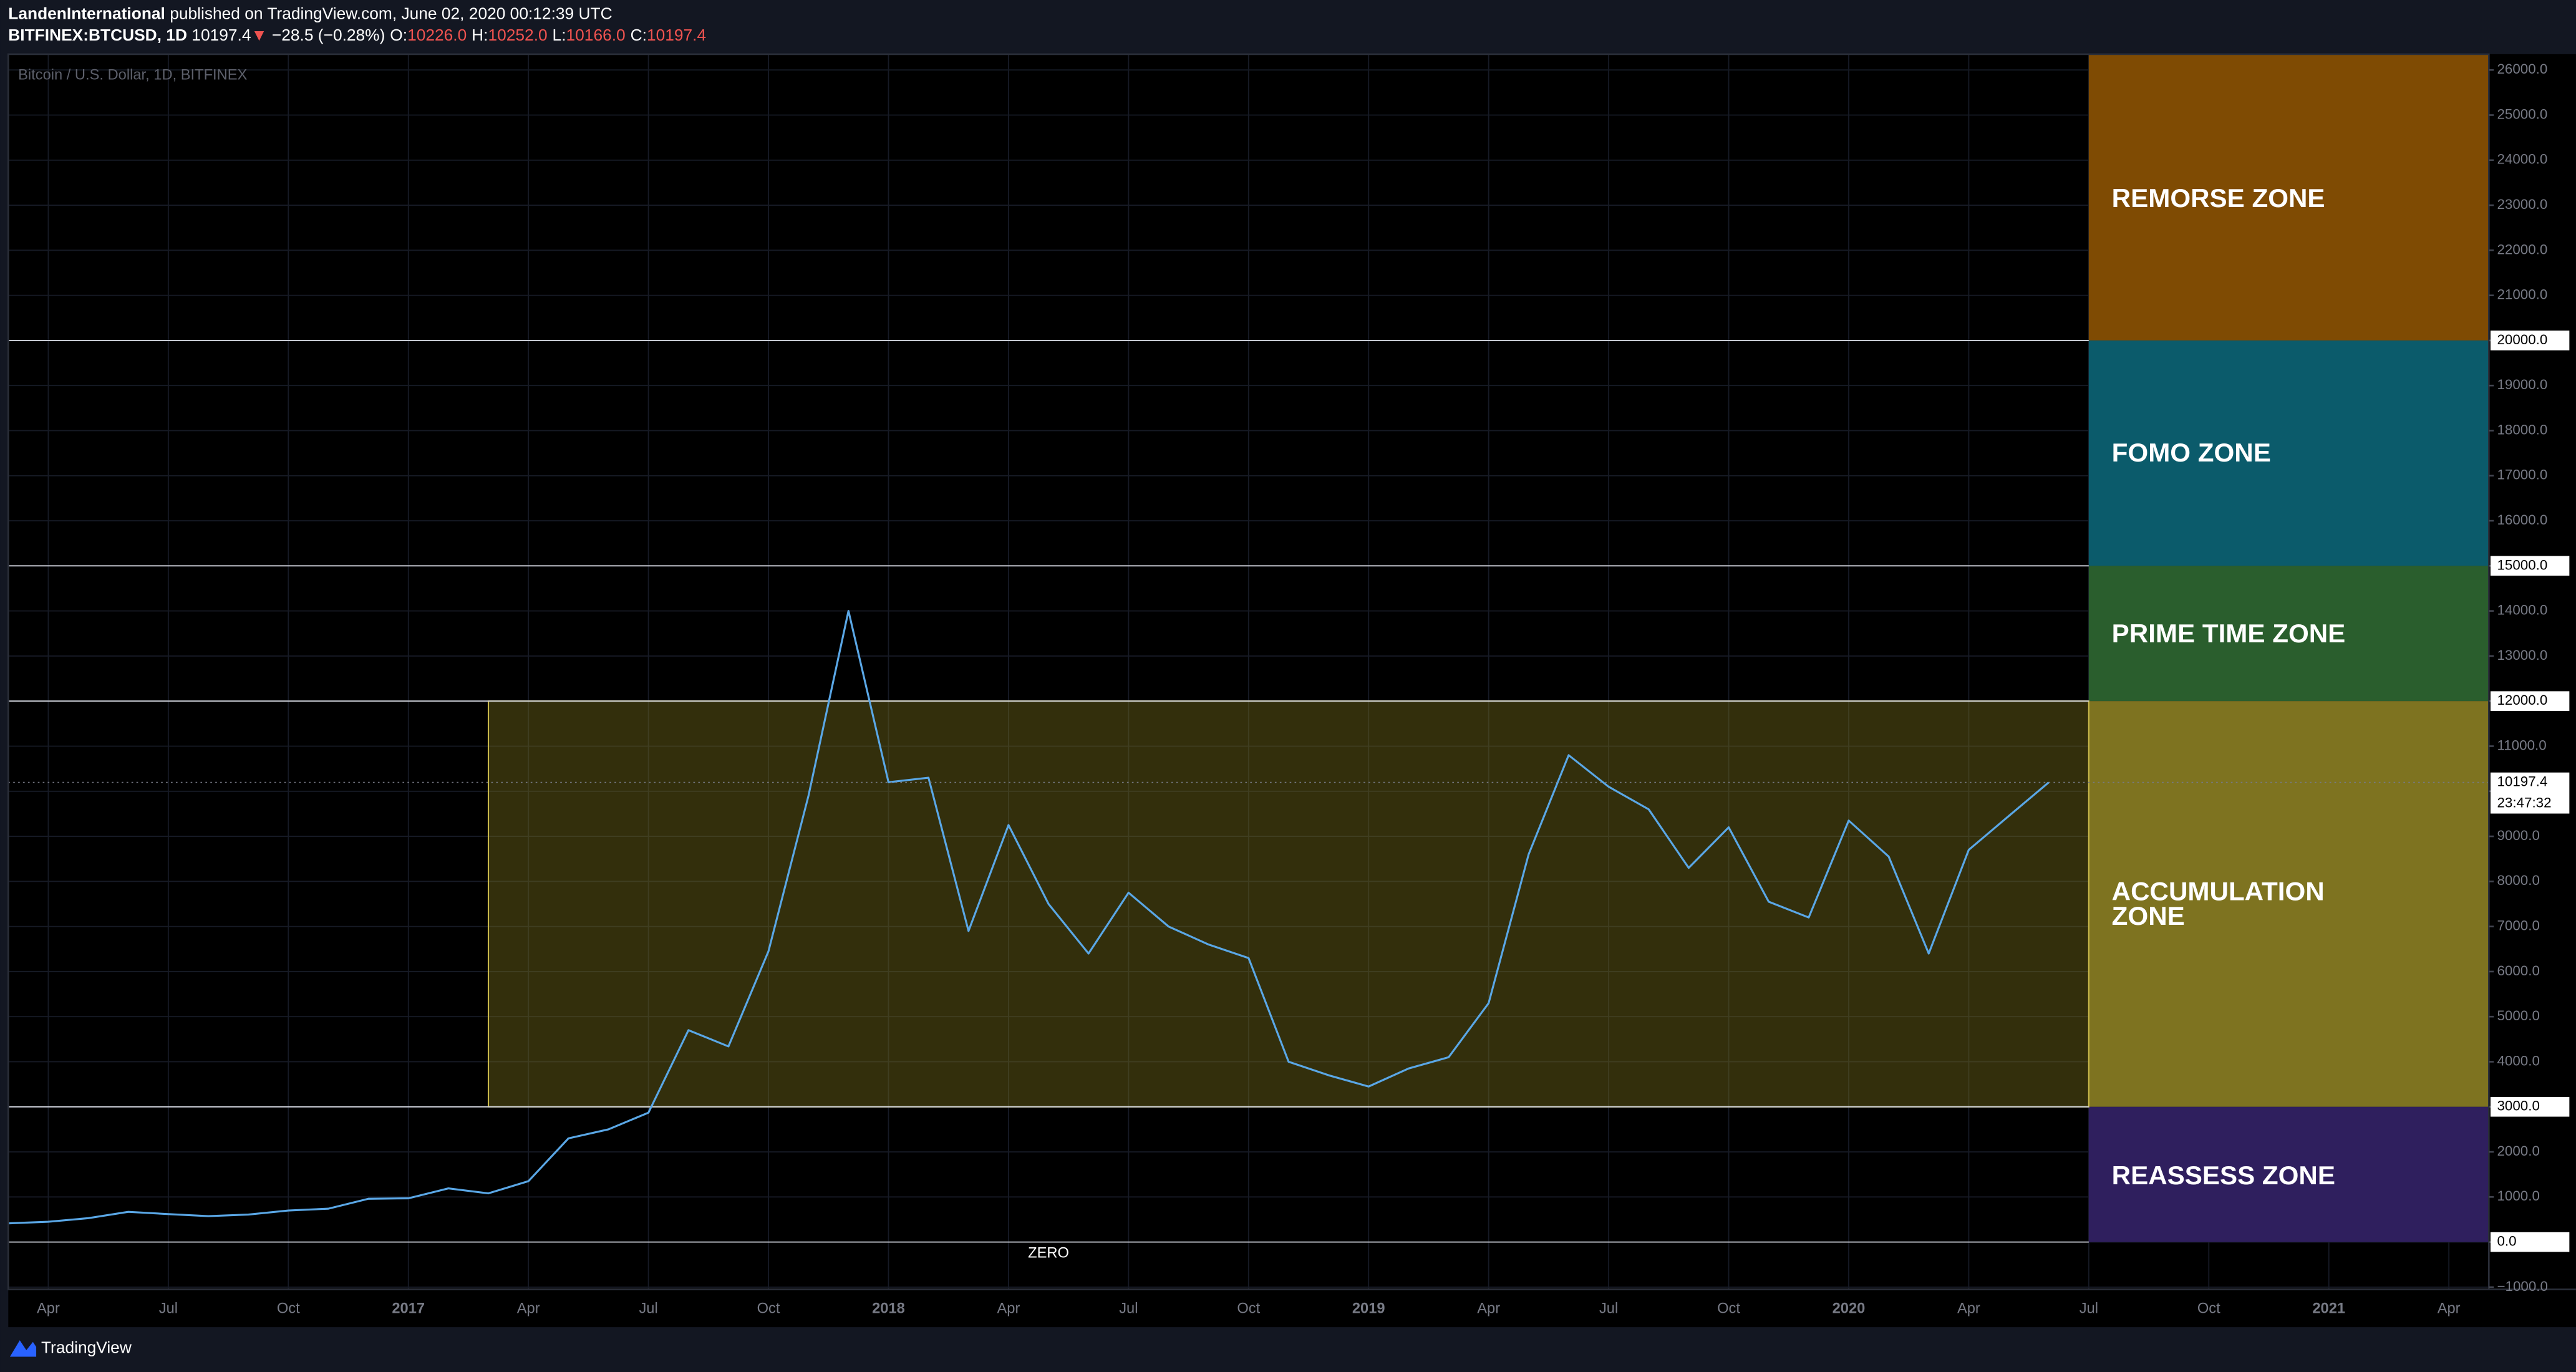 The height and width of the screenshot is (1372, 2576). I want to click on last: 10197.4, so click(221, 35).